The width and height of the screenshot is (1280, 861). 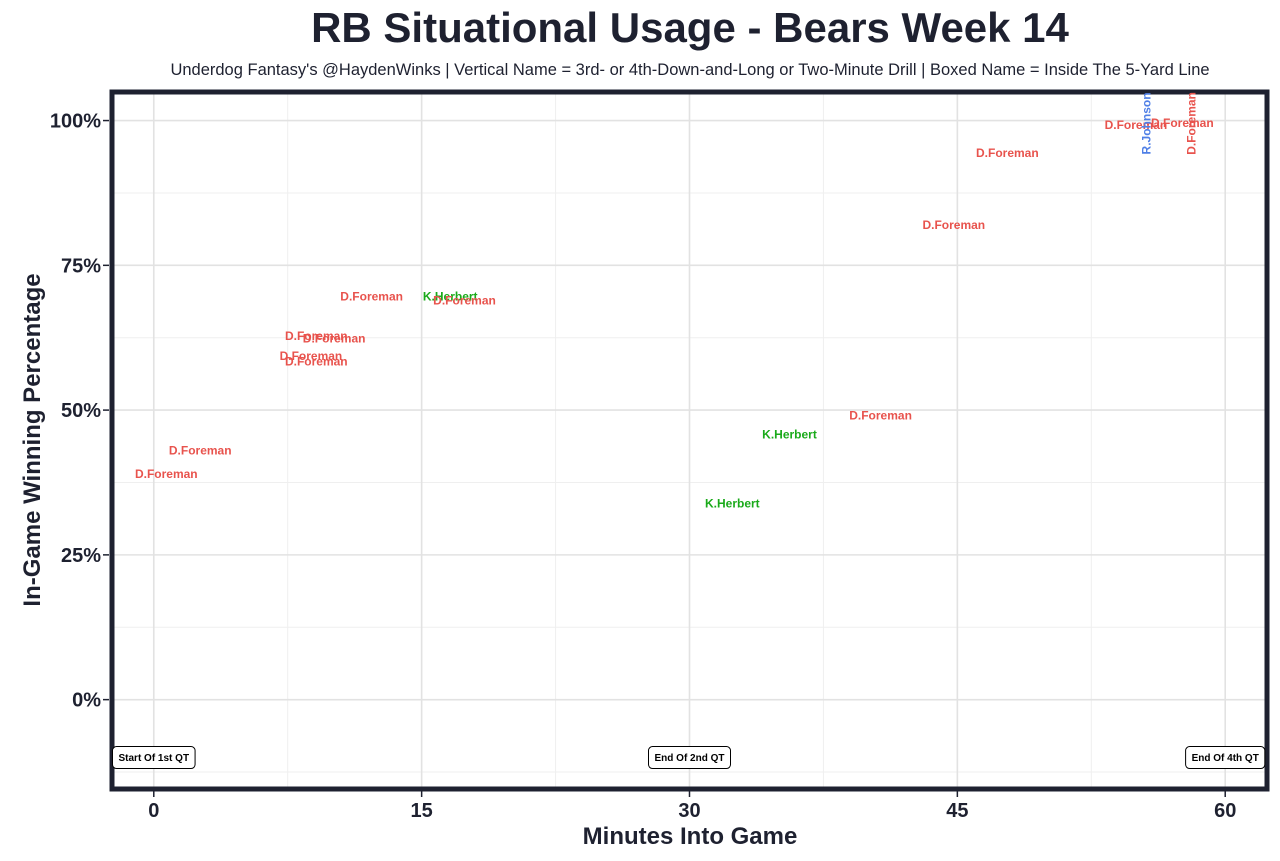 I want to click on y-tick-label: 25%, so click(x=81, y=556).